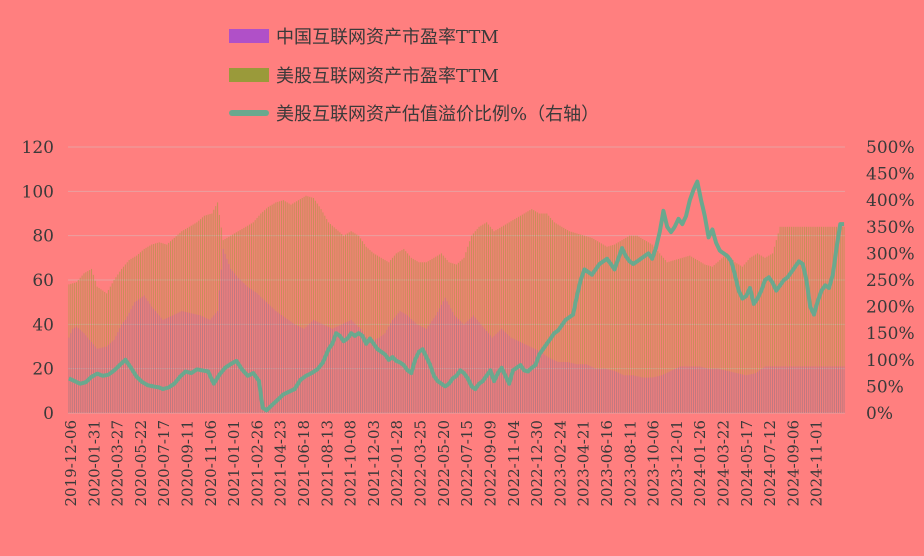  Describe the element at coordinates (387, 37) in the screenshot. I see `legend-label-cn: 中国互联网资产市盈率TTM` at that location.